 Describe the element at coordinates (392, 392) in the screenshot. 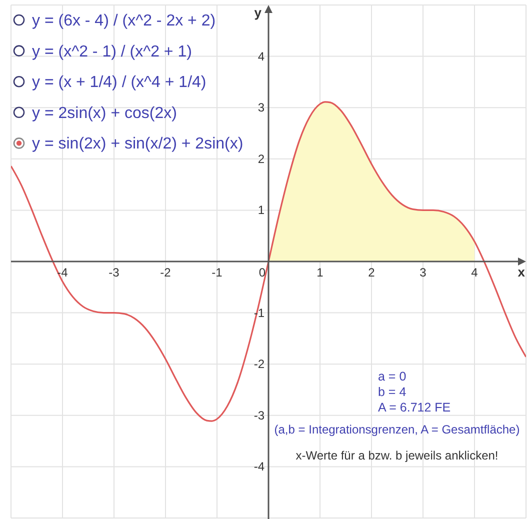

I see `annotation: b = 4` at that location.